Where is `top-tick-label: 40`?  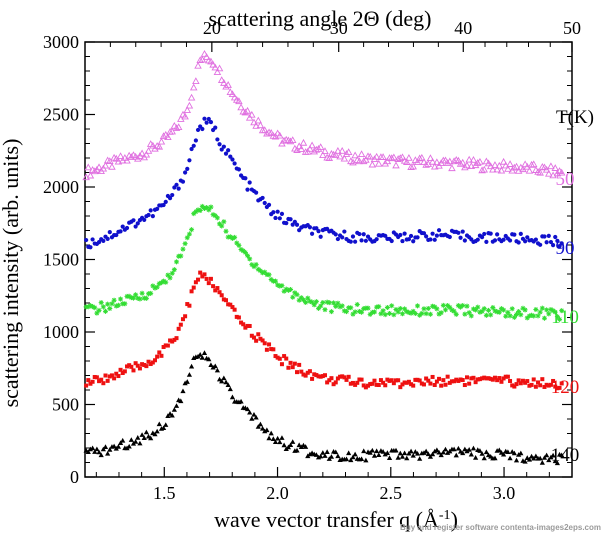
top-tick-label: 40 is located at coordinates (463, 28).